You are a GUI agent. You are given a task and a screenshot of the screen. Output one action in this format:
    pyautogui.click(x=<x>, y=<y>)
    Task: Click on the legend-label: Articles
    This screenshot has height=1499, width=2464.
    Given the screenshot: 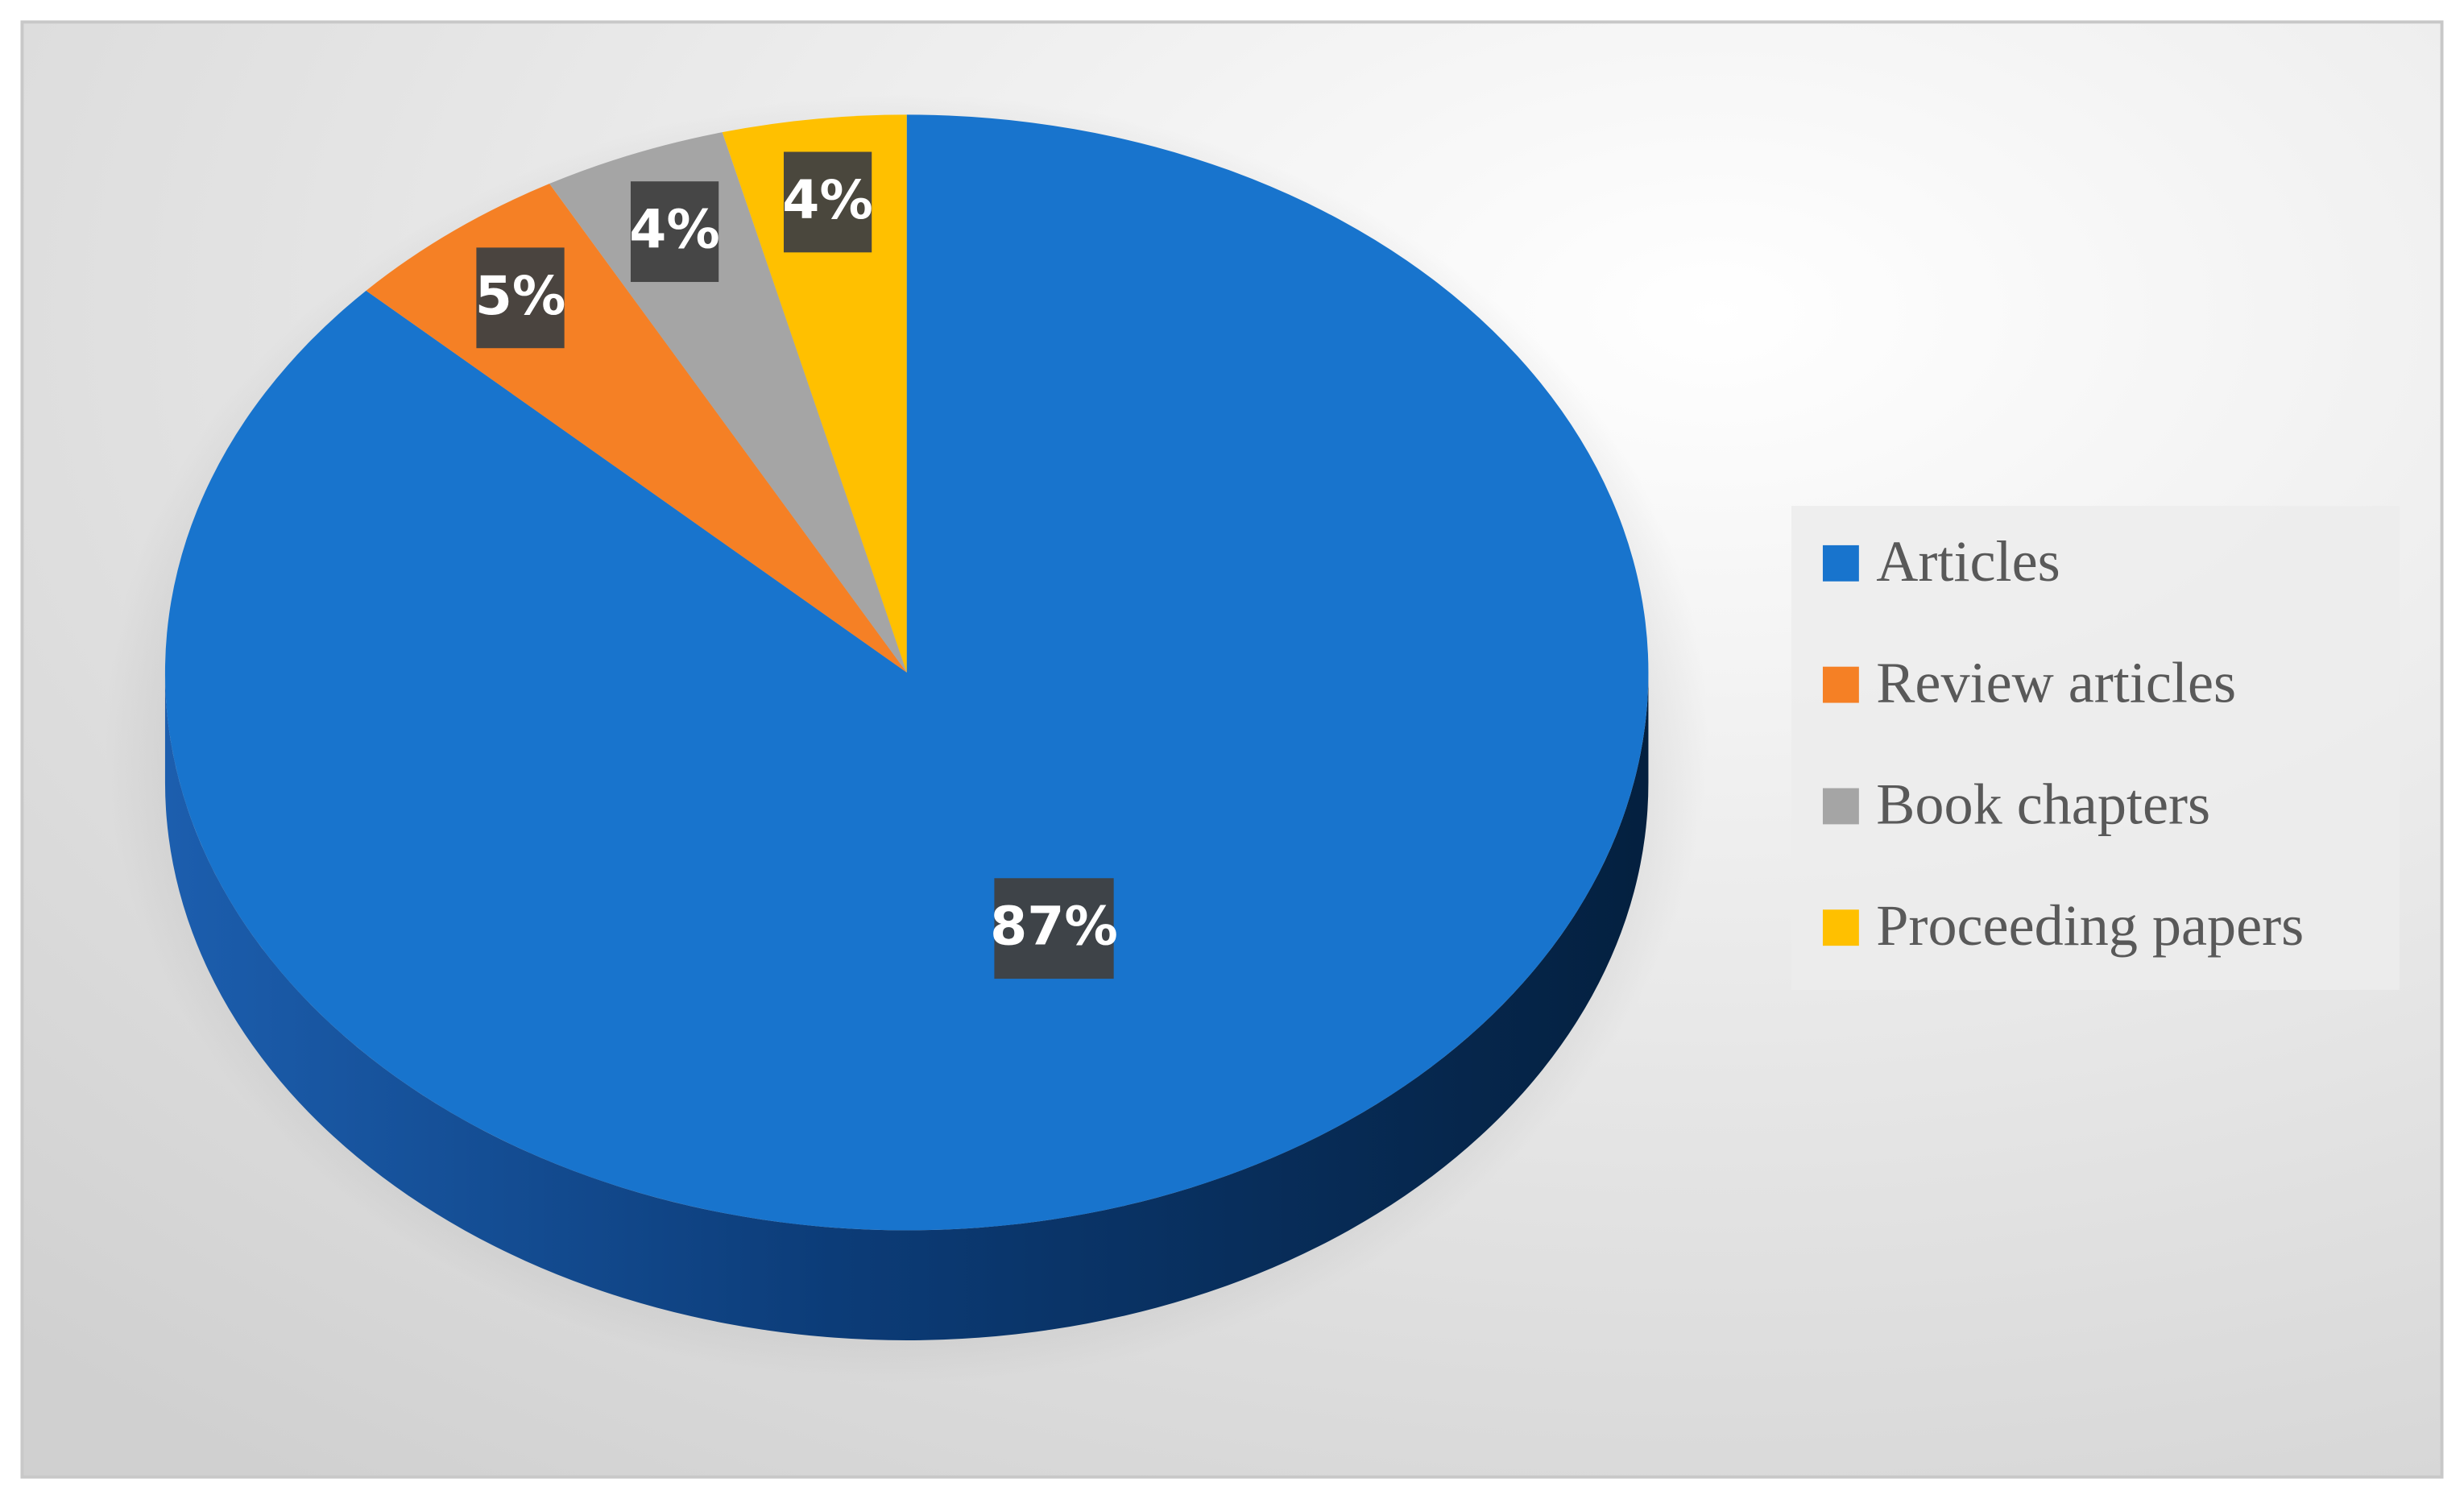 What is the action you would take?
    pyautogui.click(x=1968, y=561)
    